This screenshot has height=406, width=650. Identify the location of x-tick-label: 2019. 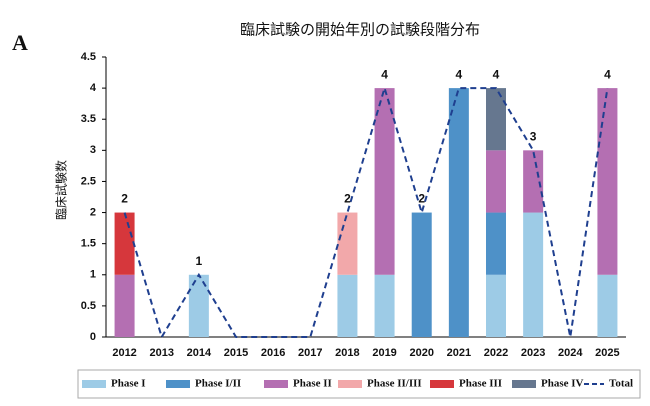
(384, 353).